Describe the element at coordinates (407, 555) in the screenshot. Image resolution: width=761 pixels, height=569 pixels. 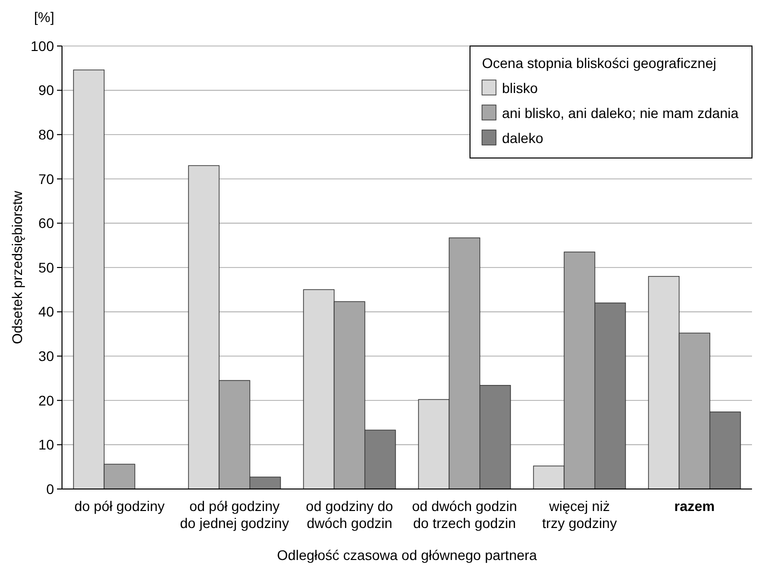
I see `x-axis-title: Odległość czasowa od głównego partnera` at that location.